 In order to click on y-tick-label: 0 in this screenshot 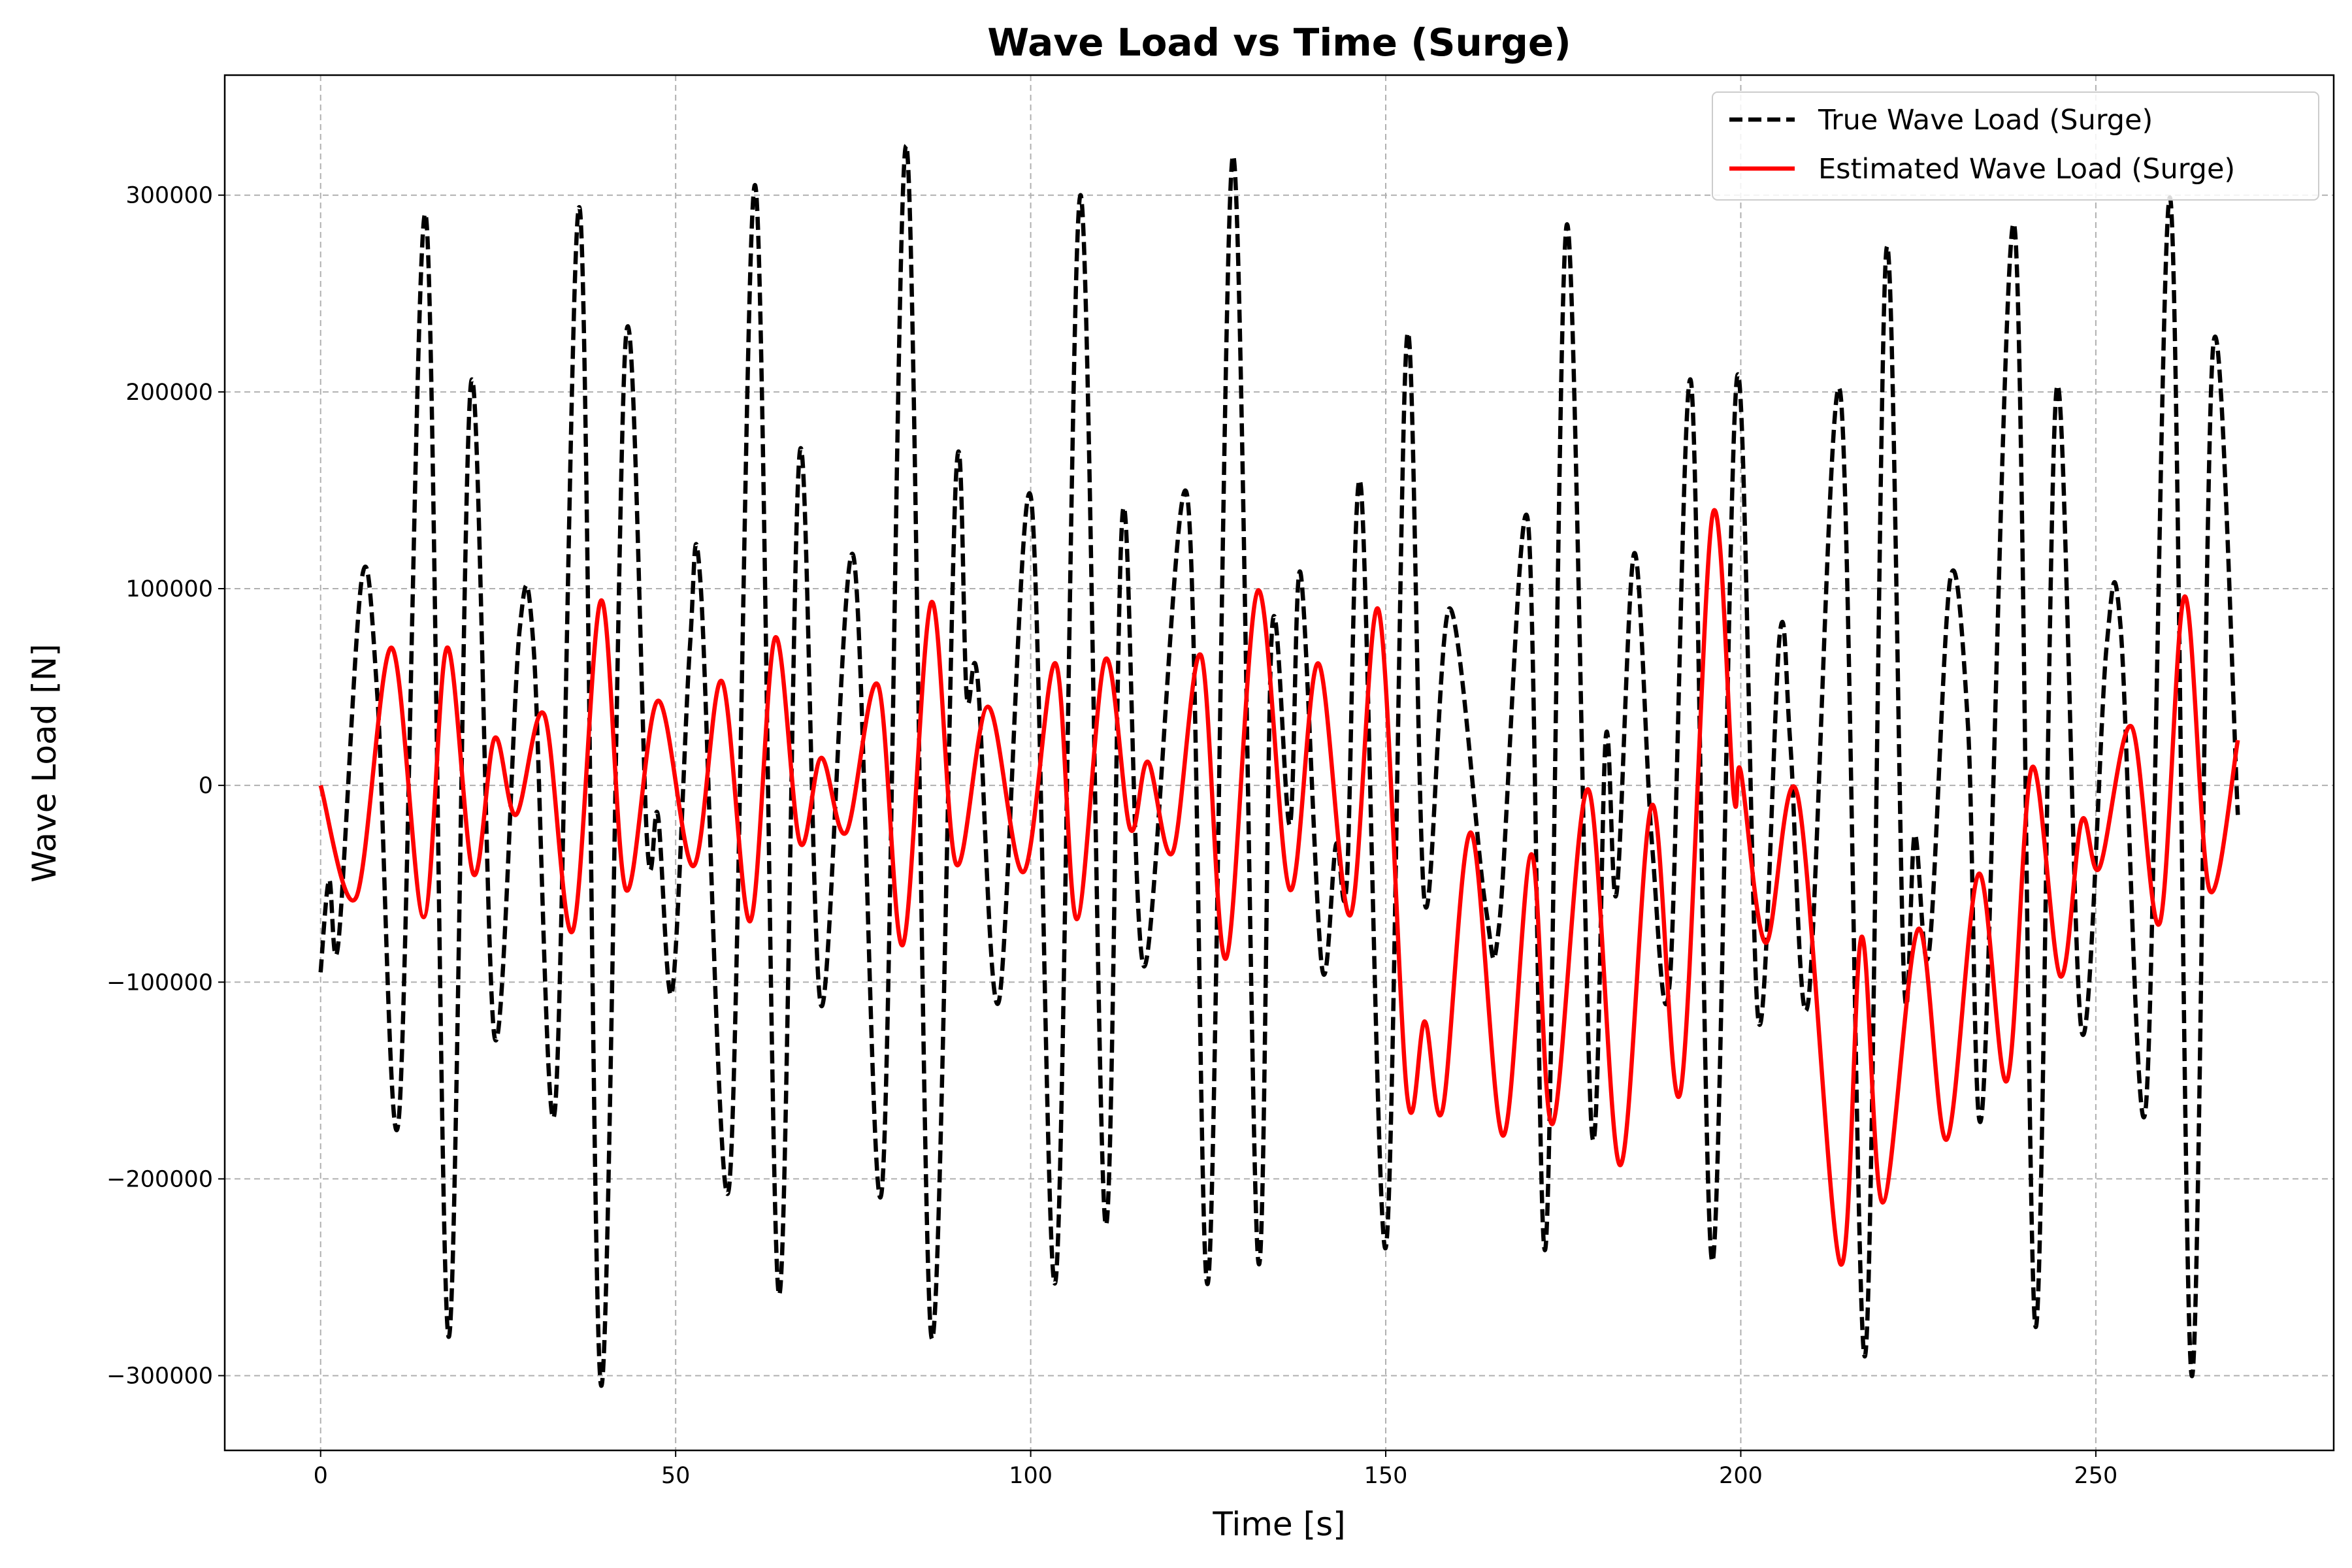, I will do `click(206, 786)`.